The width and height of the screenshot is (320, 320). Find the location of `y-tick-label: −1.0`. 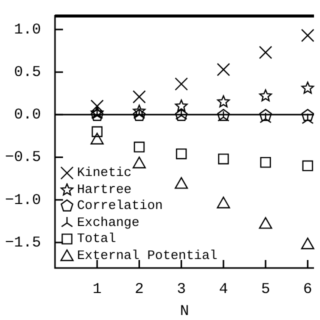

y-tick-label: −1.0 is located at coordinates (22, 200).